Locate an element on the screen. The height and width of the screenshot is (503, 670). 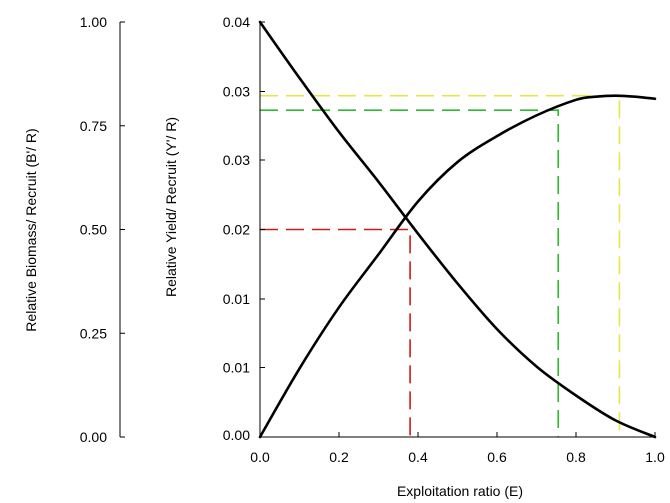
left-tick-label: 0.50 is located at coordinates (93, 230).